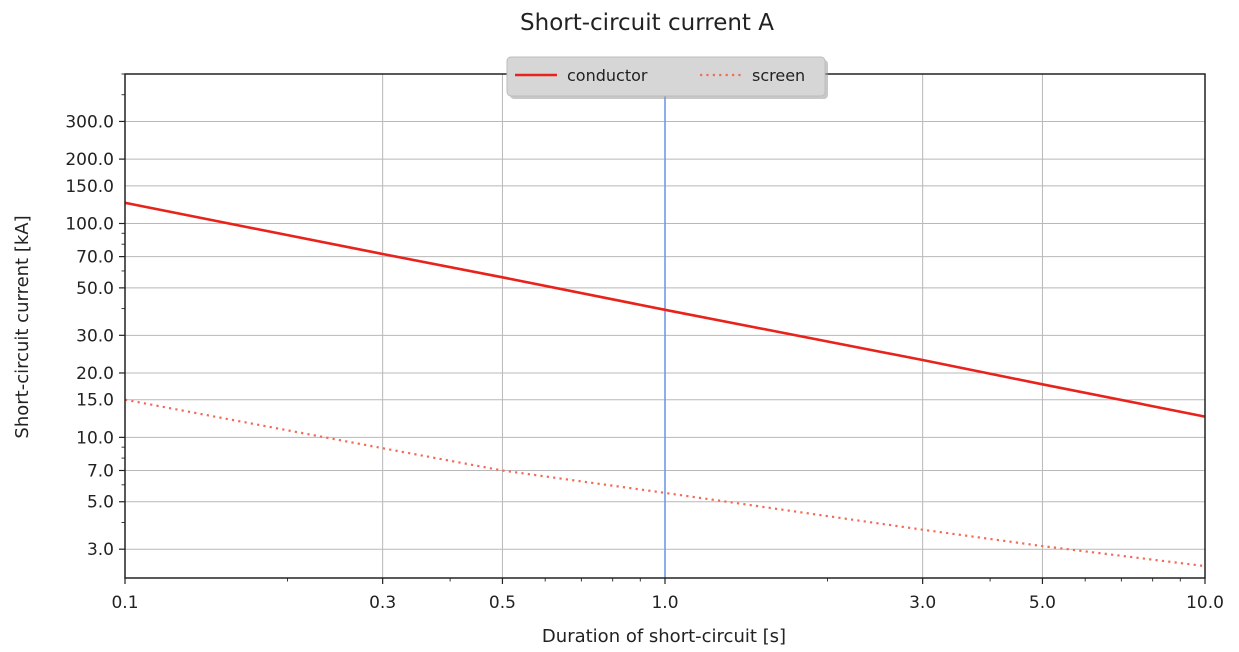  Describe the element at coordinates (1042, 603) in the screenshot. I see `x-tick-label: 5.0` at that location.